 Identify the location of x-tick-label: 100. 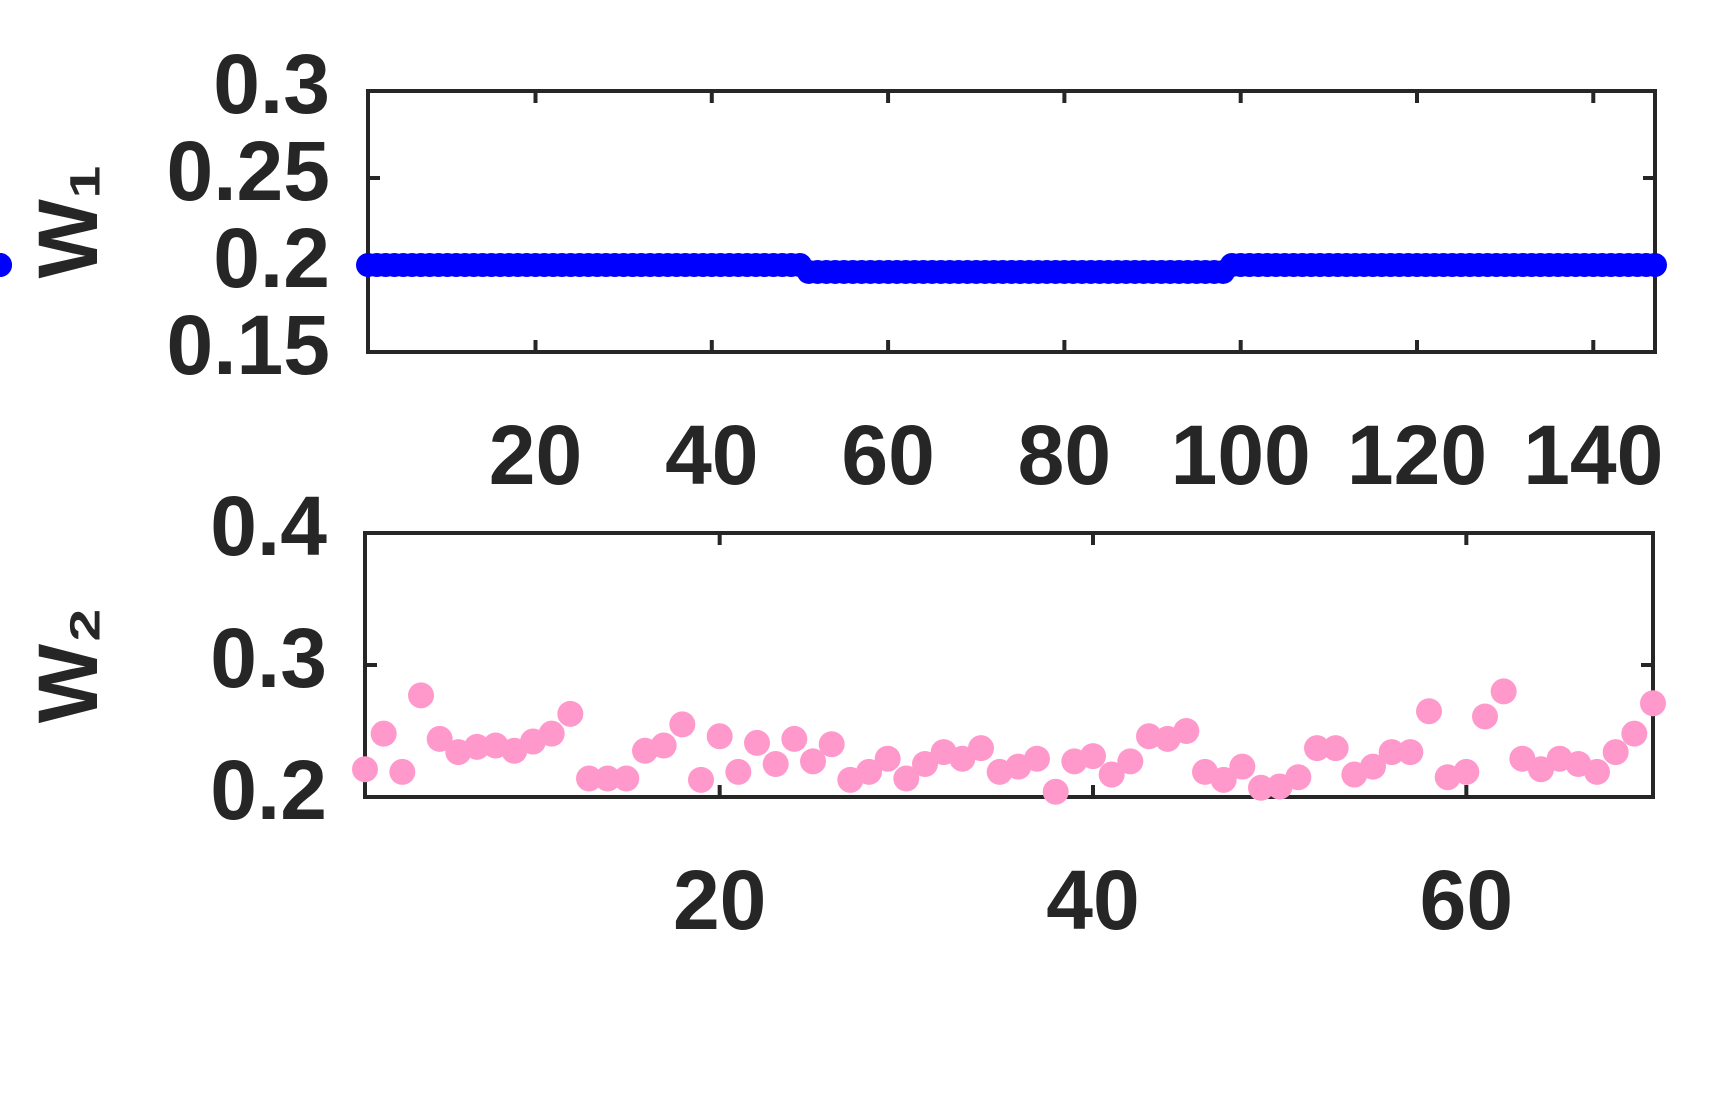
(1241, 455).